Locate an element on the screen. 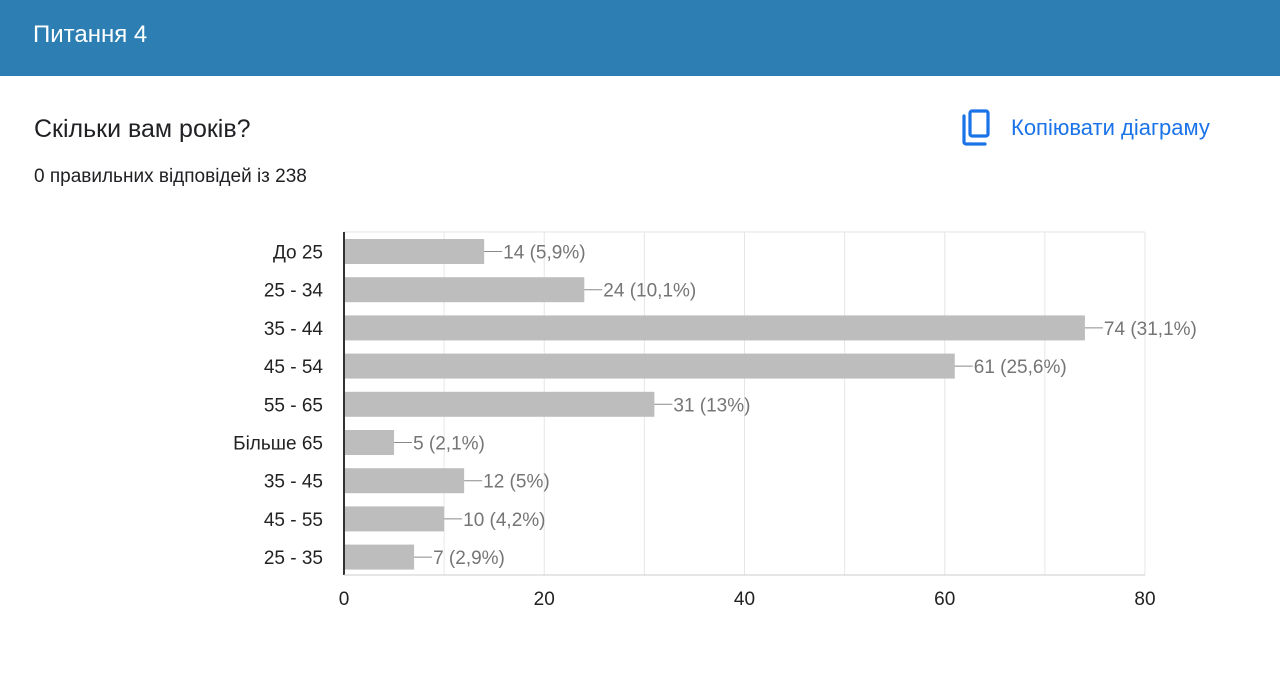 The image size is (1280, 675). x-tick-label: 0 is located at coordinates (344, 599).